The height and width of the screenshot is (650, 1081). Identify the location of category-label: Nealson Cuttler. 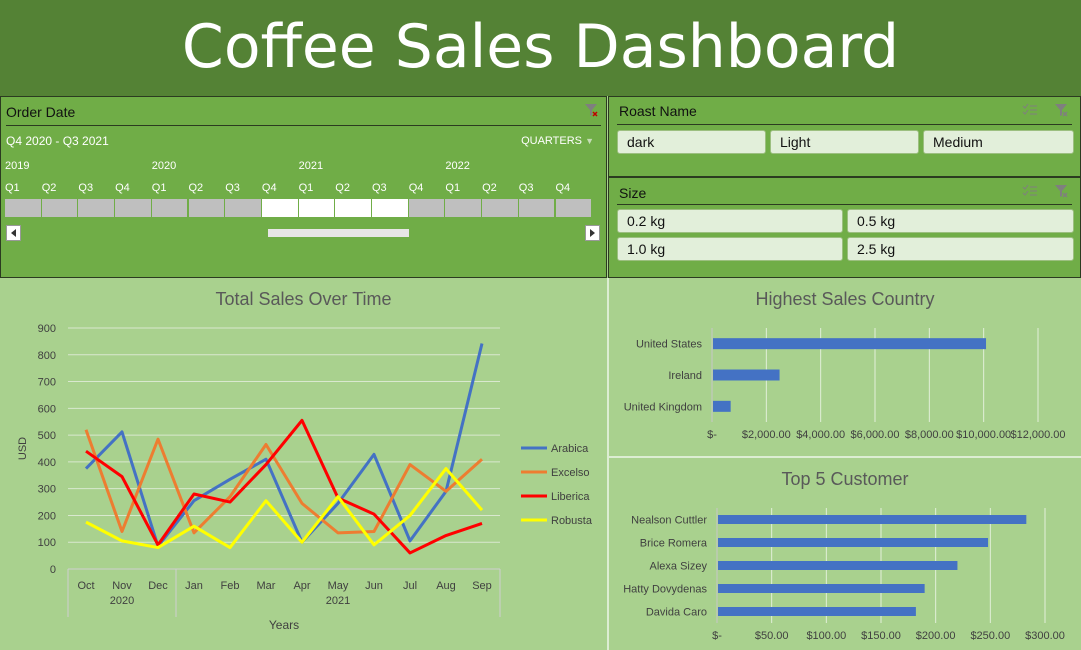
(669, 521).